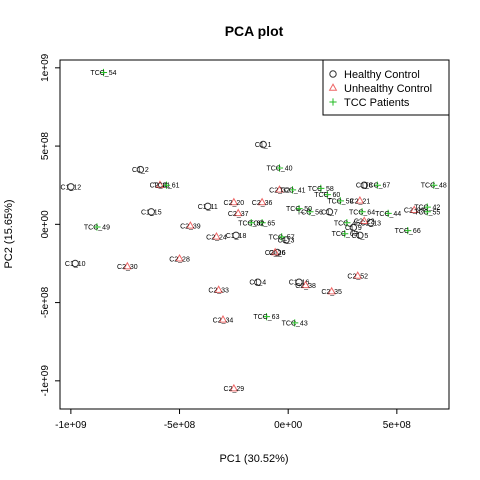 The width and height of the screenshot is (480, 480). Describe the element at coordinates (218, 291) in the screenshot. I see `point-label: C2_33` at that location.